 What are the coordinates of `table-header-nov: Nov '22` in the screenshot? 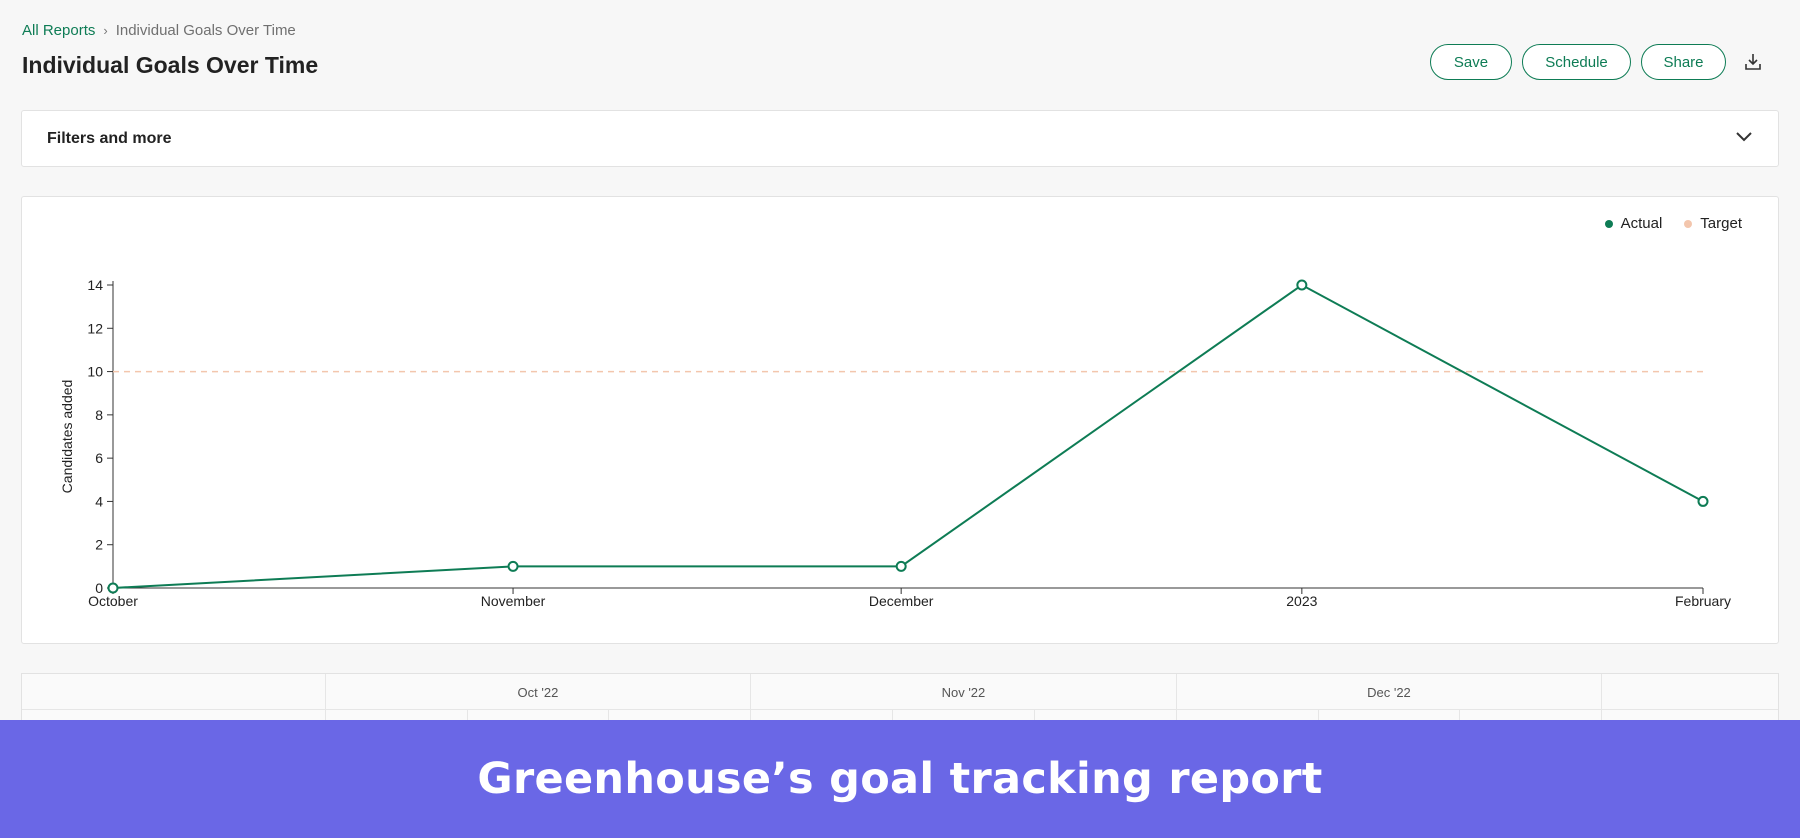 It's located at (964, 692).